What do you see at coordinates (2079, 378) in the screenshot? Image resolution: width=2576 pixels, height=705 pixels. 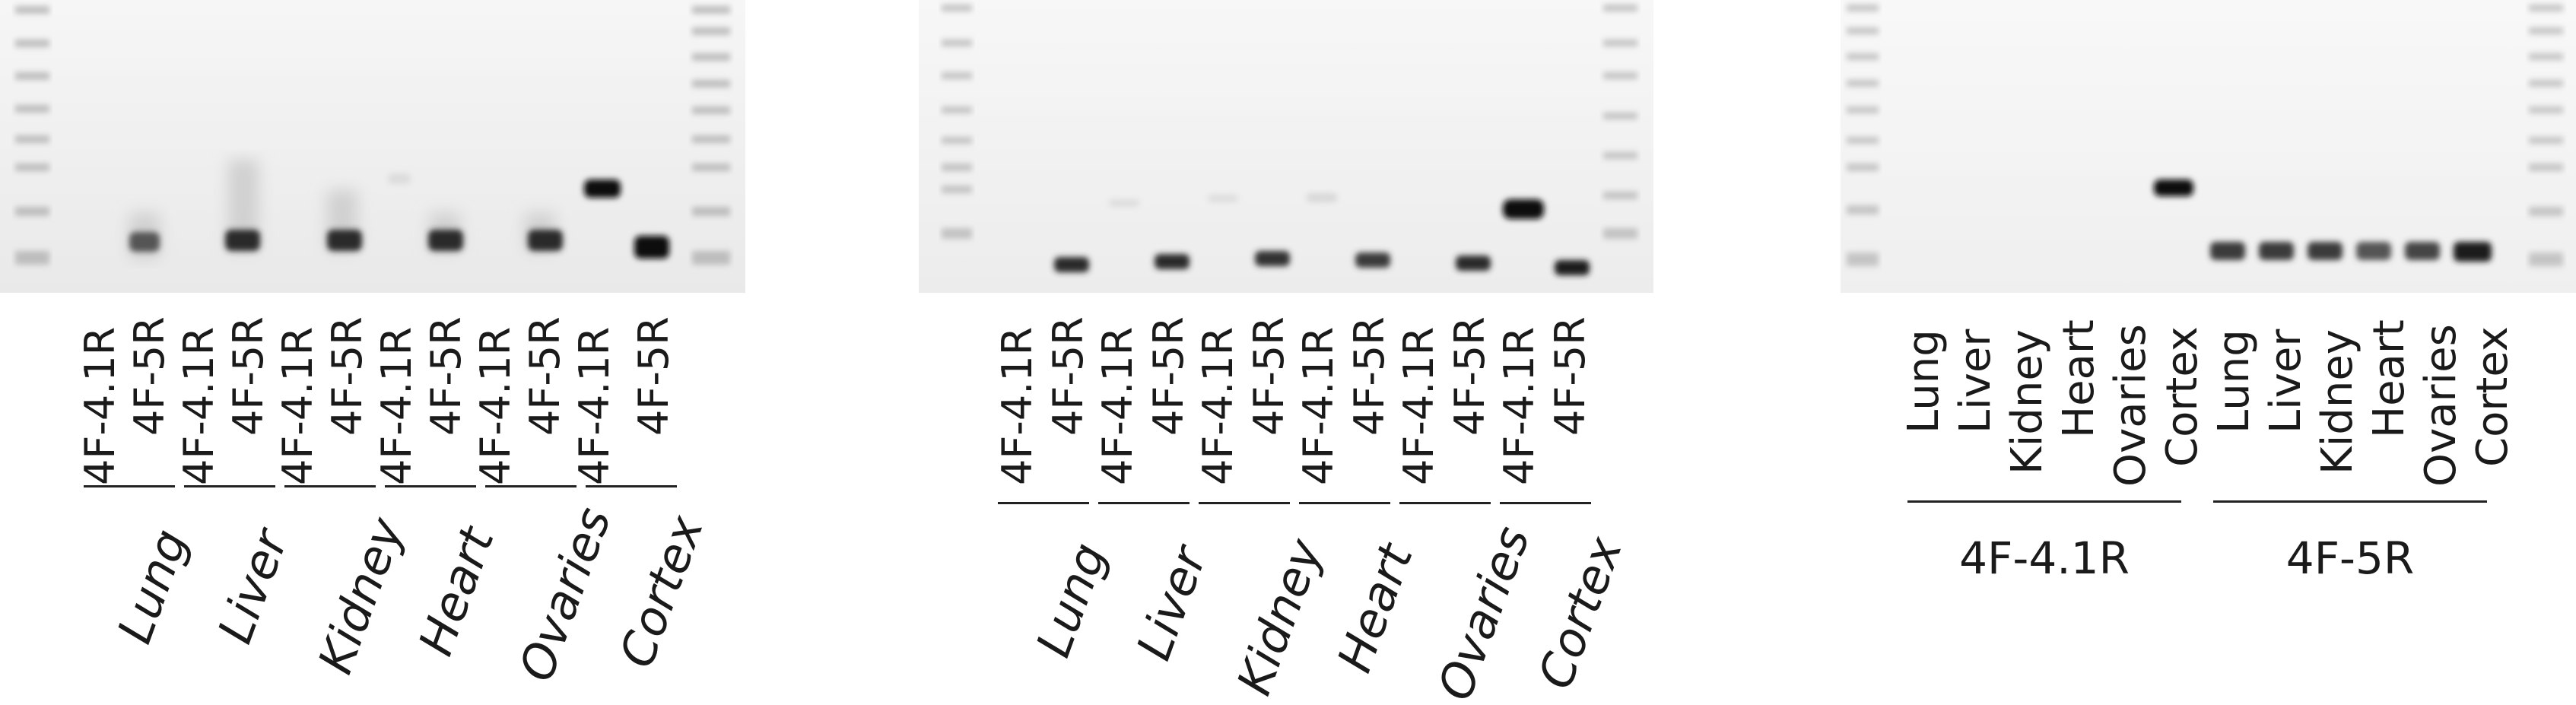 I see `lane-label-c-4: Heart` at bounding box center [2079, 378].